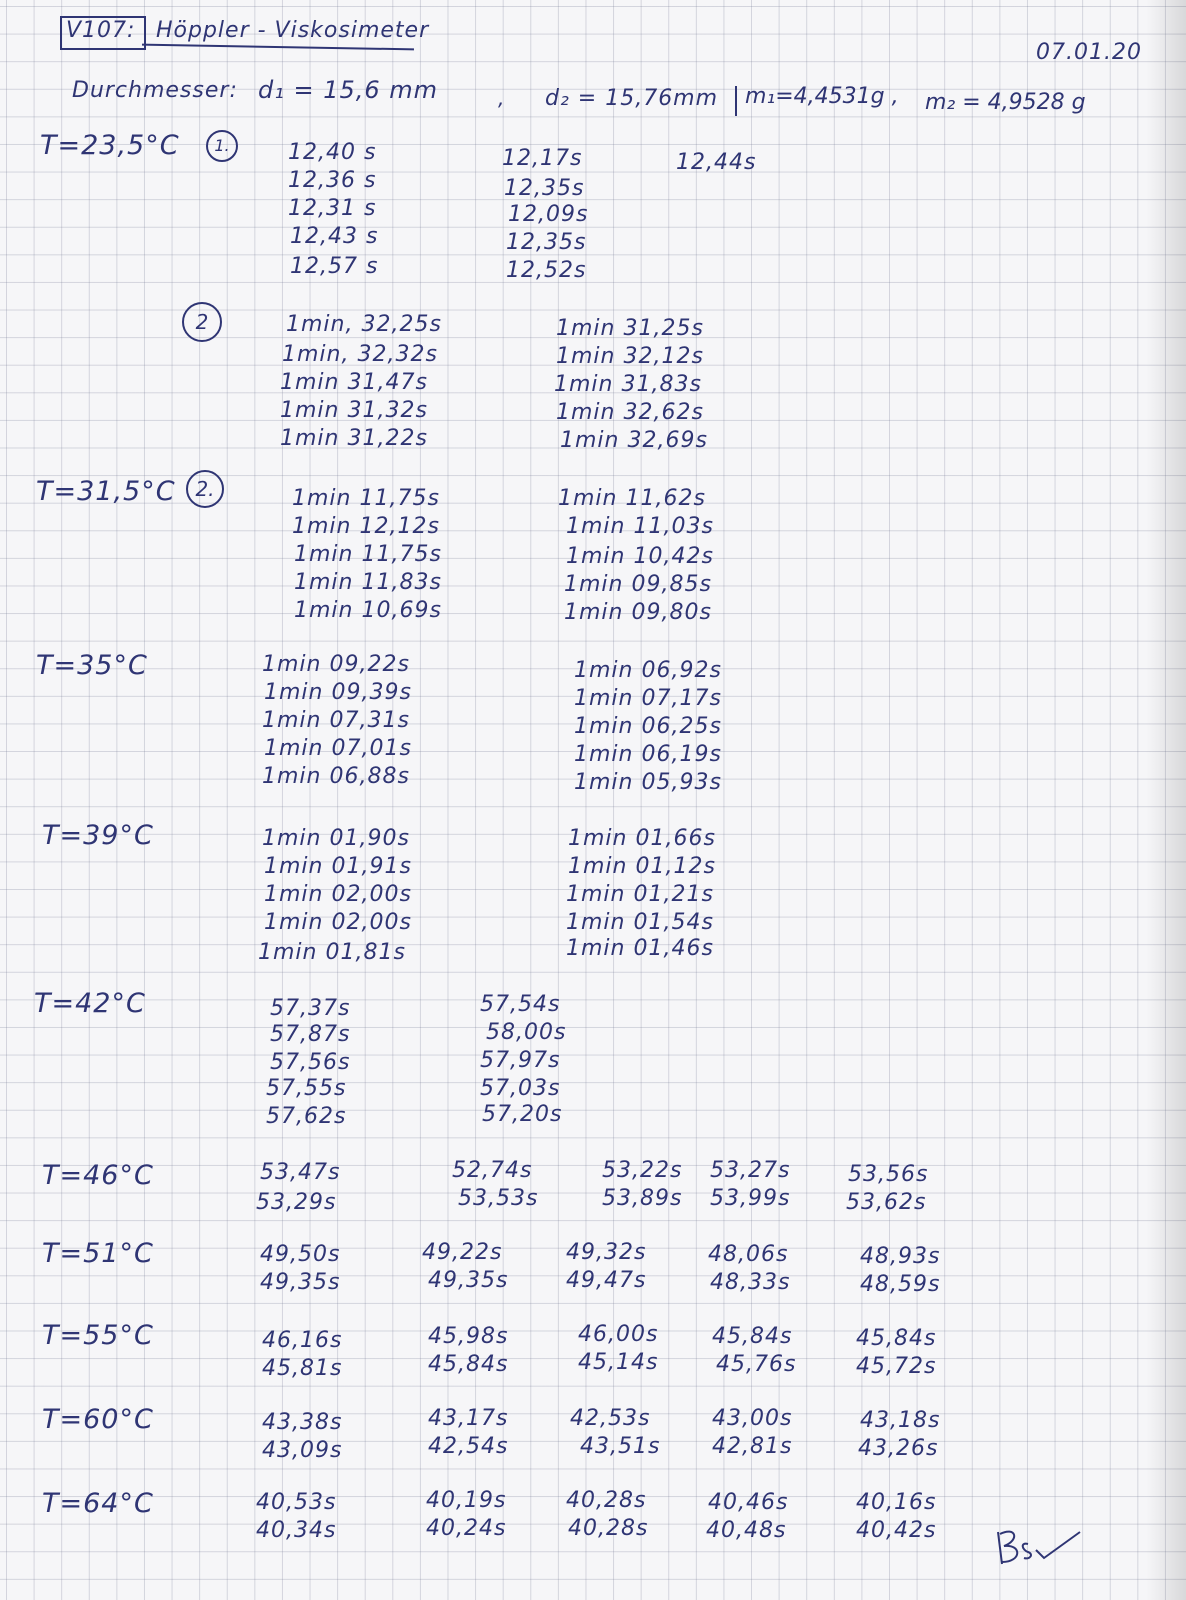 The height and width of the screenshot is (1600, 1186). What do you see at coordinates (640, 526) in the screenshot?
I see `time-value: 1min 11,03s` at bounding box center [640, 526].